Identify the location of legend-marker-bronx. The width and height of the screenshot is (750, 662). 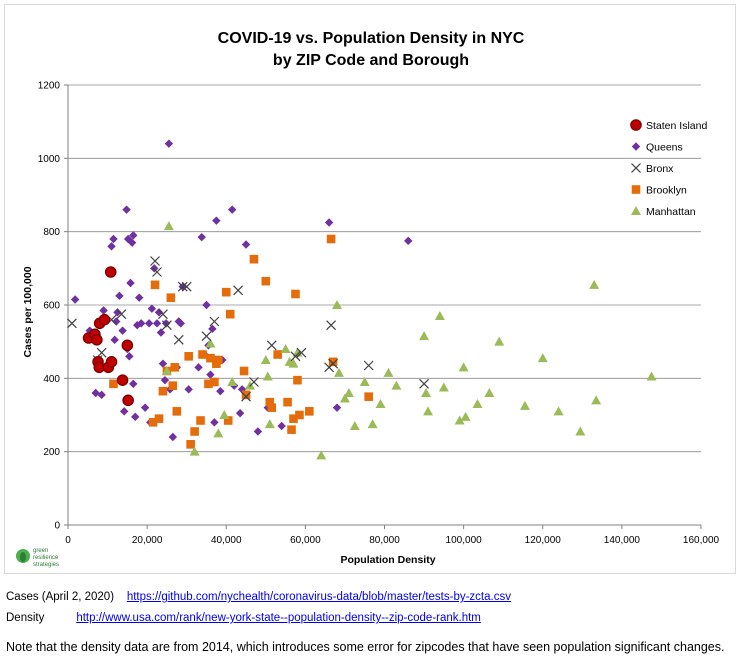
(636, 168).